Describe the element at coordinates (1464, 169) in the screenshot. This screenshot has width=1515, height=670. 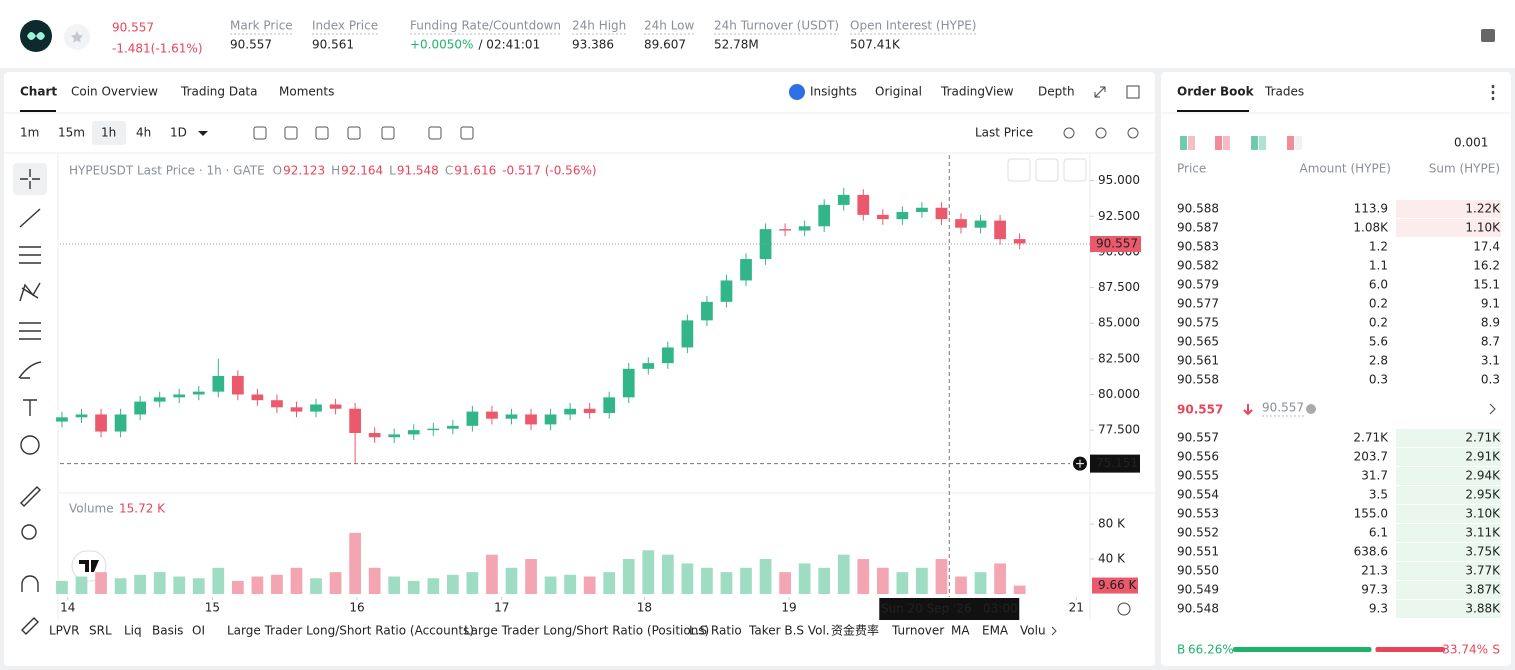
I see `column-head: Sum (HYPE)` at that location.